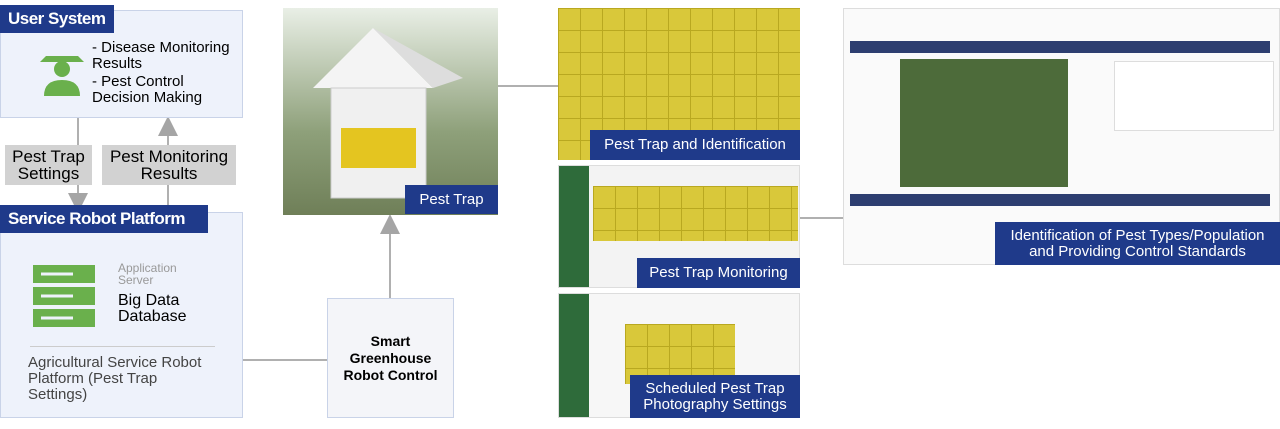 The image size is (1280, 429). What do you see at coordinates (64, 296) in the screenshot?
I see `server-icon` at bounding box center [64, 296].